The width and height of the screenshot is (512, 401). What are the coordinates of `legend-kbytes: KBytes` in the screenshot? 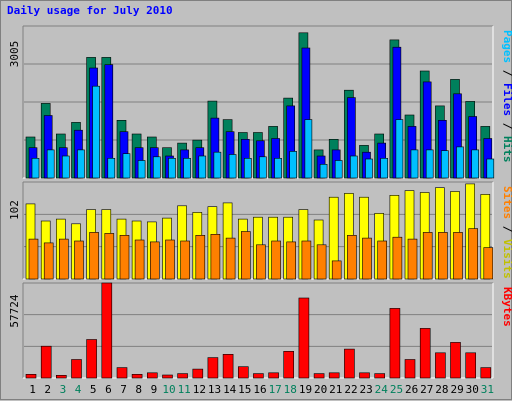 It's located at (506, 307).